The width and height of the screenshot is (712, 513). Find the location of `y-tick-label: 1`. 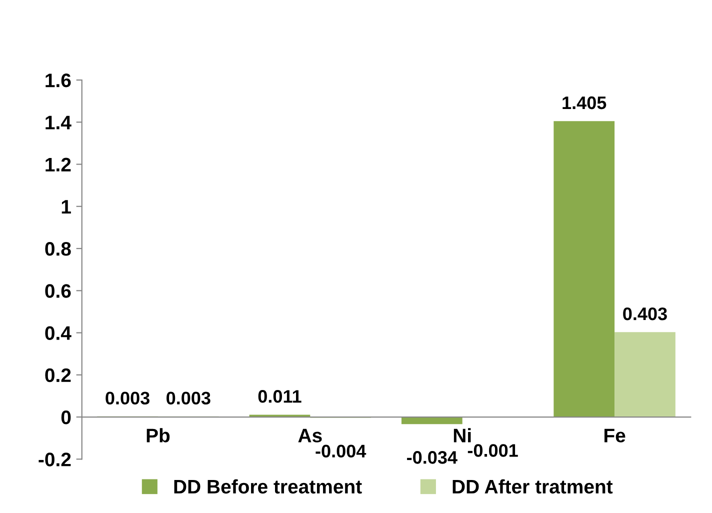

y-tick-label: 1 is located at coordinates (66, 207).